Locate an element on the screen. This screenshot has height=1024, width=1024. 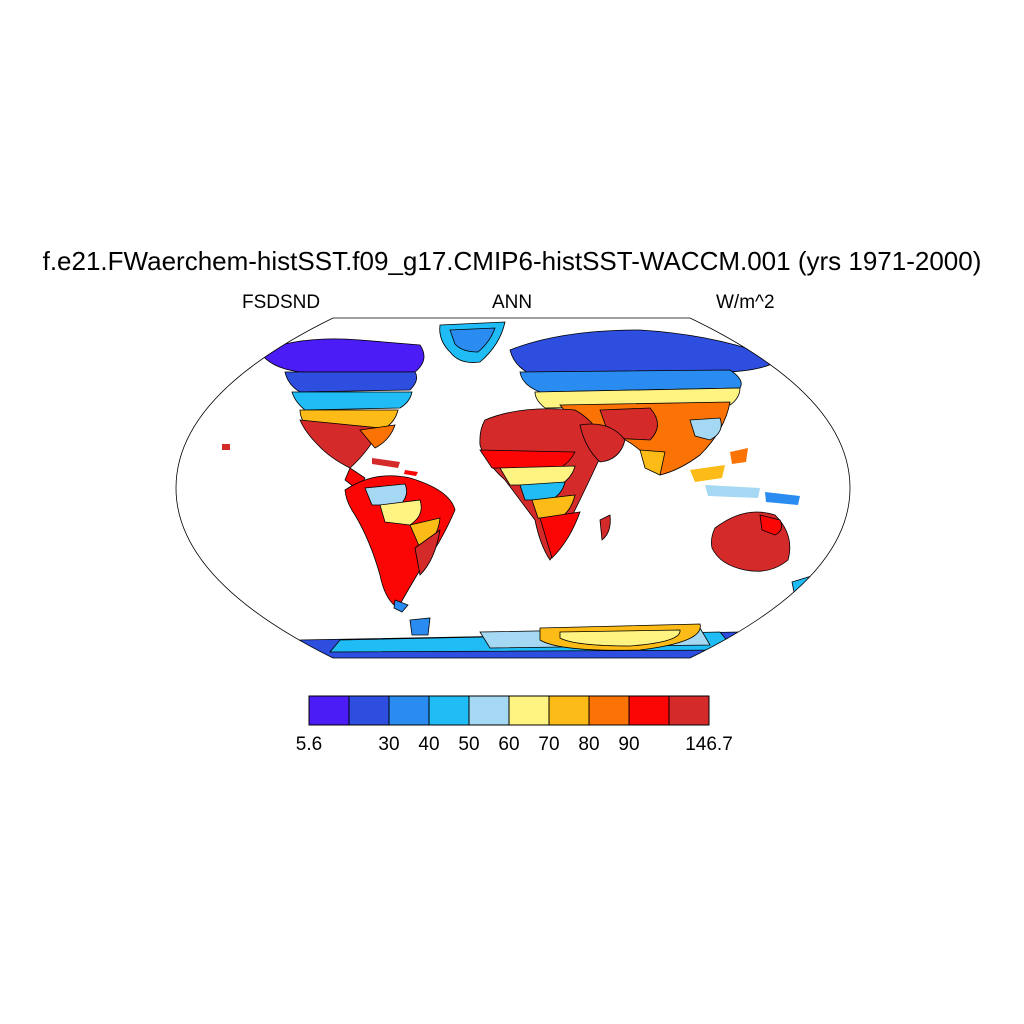
colorbar-tick-label: 30 is located at coordinates (389, 744).